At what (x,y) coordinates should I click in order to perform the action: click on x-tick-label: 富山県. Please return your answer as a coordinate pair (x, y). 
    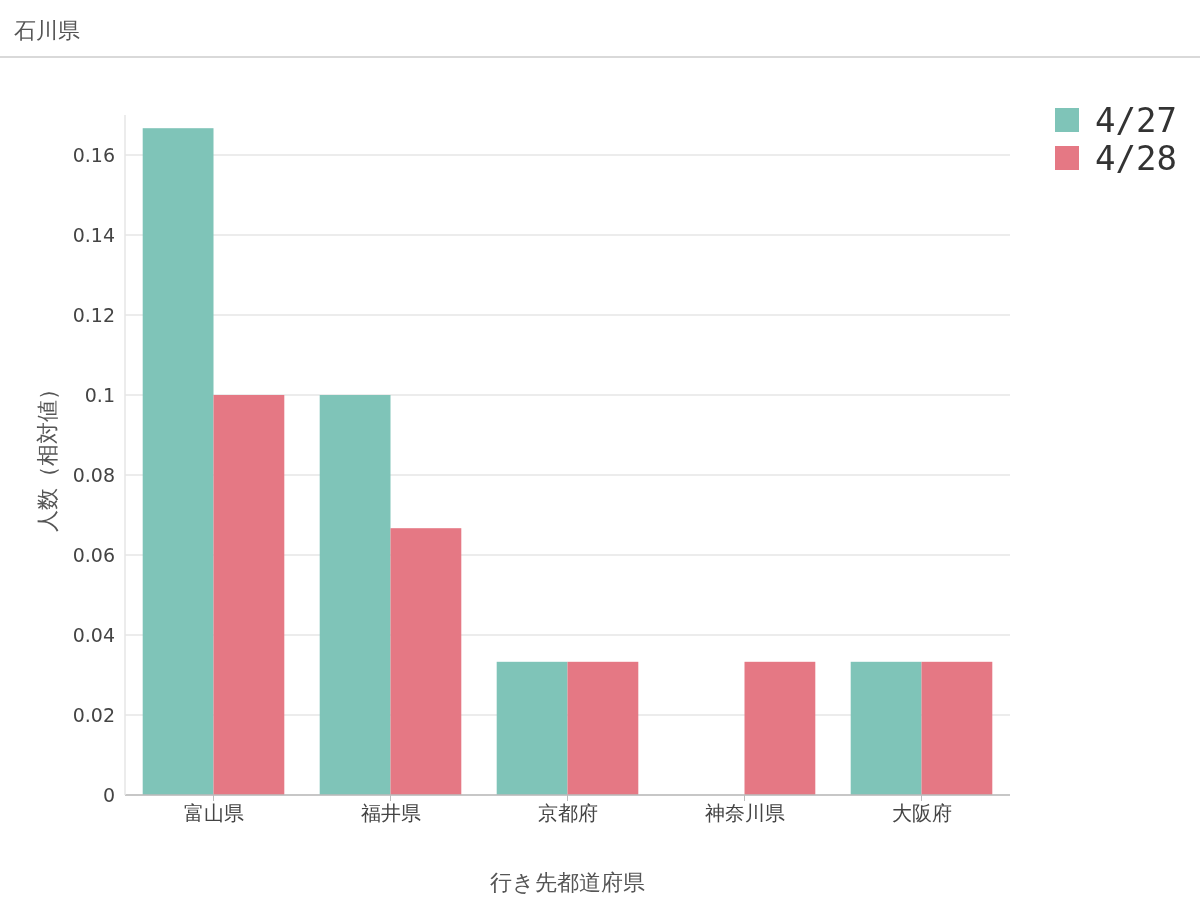
    Looking at the image, I should click on (213, 813).